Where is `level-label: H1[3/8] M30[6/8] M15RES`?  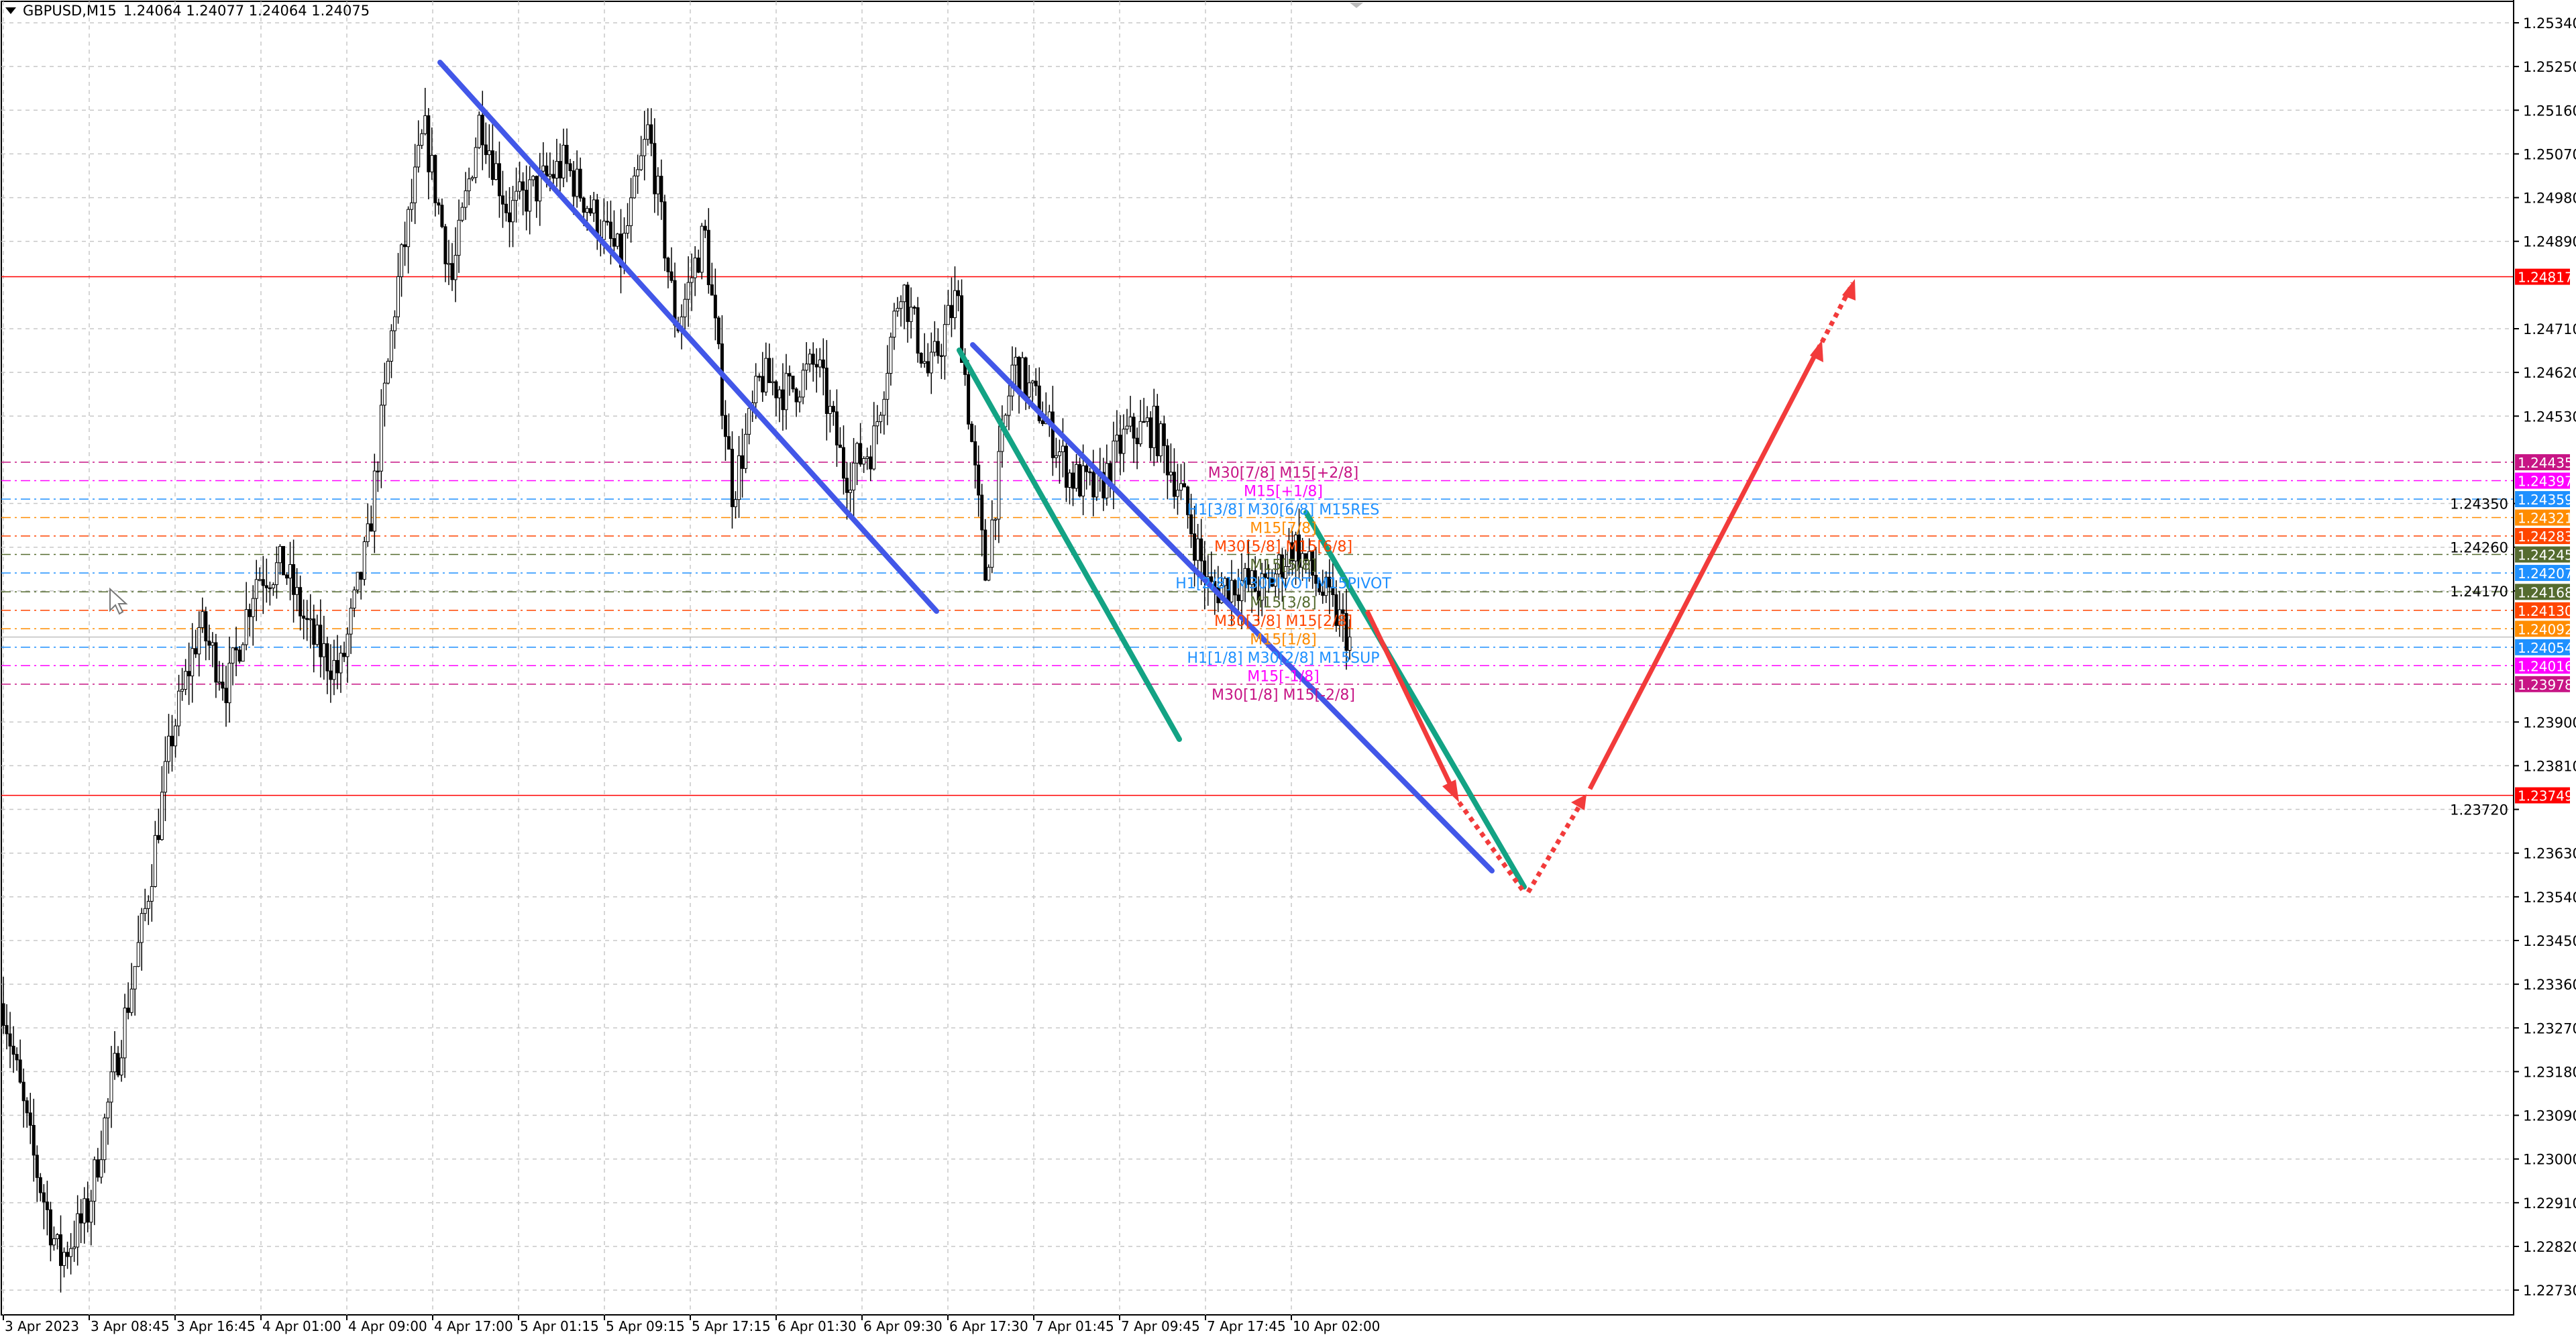
level-label: H1[3/8] M30[6/8] M15RES is located at coordinates (1283, 510).